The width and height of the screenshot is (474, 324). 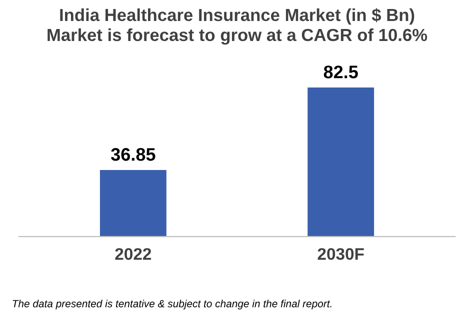 I want to click on text: The data presented is tentative & subject to change in the final report., so click(x=172, y=305).